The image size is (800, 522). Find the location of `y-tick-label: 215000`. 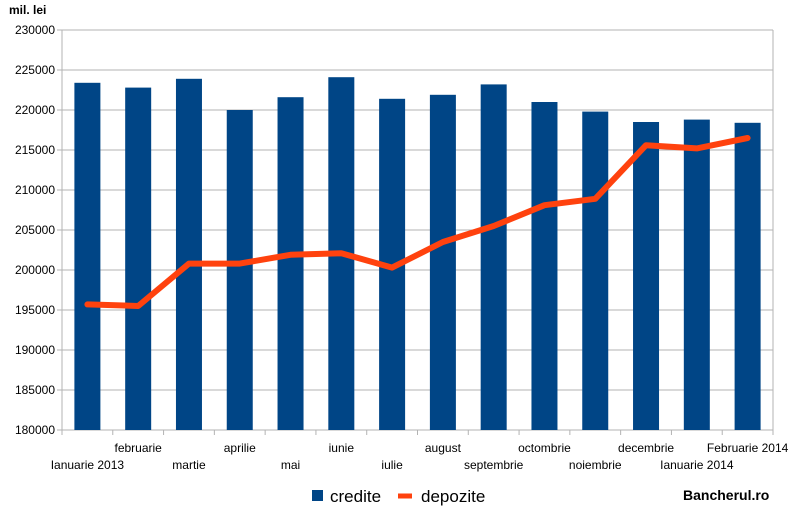

y-tick-label: 215000 is located at coordinates (35, 150).